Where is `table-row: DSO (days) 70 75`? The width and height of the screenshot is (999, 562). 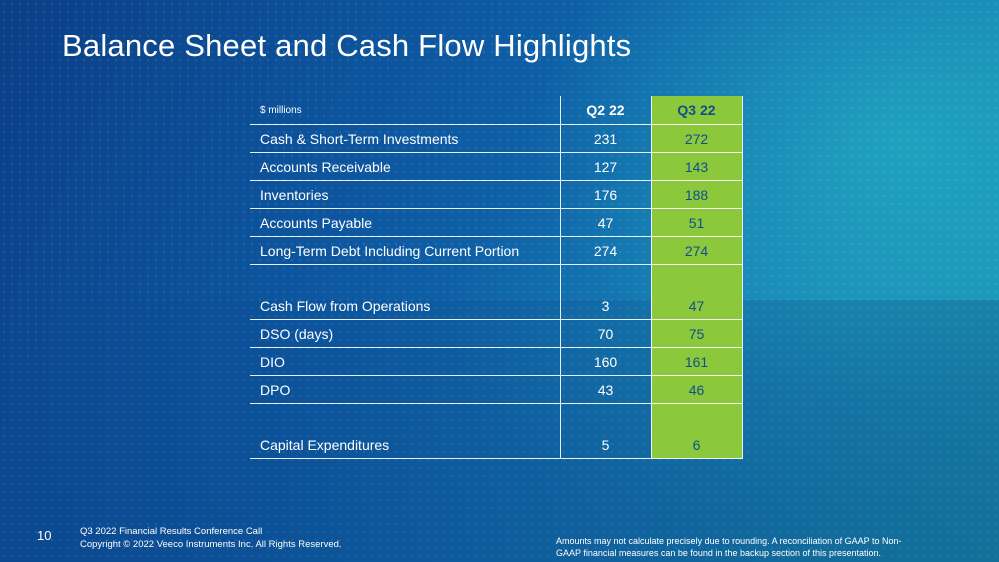 table-row: DSO (days) 70 75 is located at coordinates (496, 333).